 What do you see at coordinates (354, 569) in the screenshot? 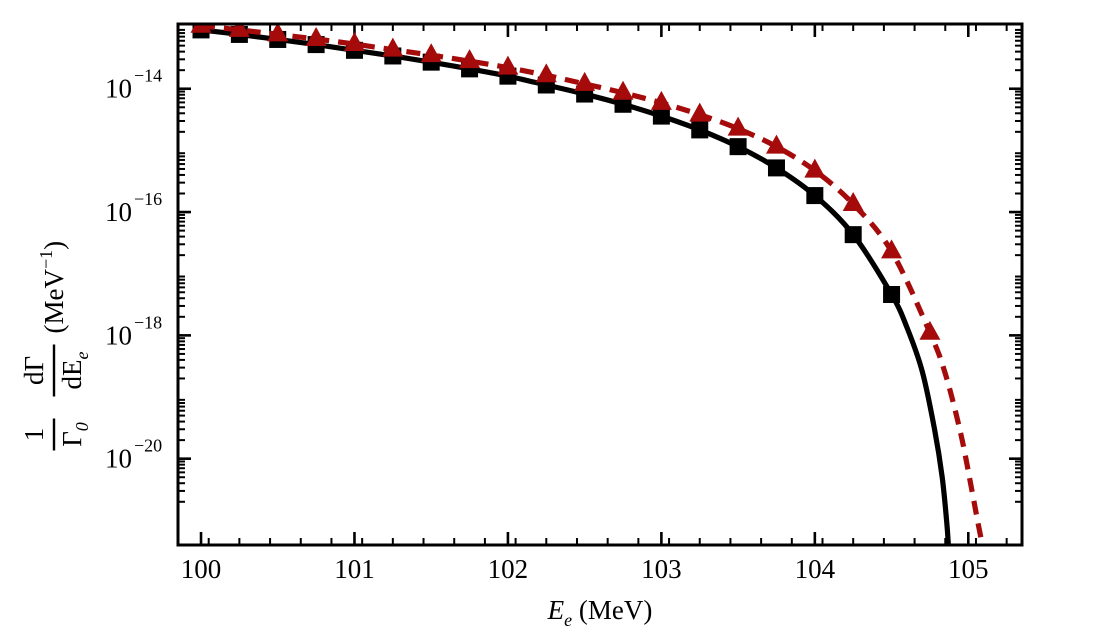
I see `x-tick-label: 101` at bounding box center [354, 569].